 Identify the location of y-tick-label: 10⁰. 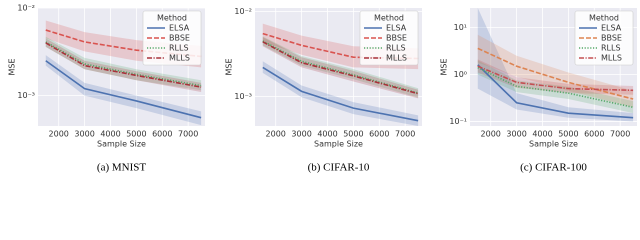
(460, 74).